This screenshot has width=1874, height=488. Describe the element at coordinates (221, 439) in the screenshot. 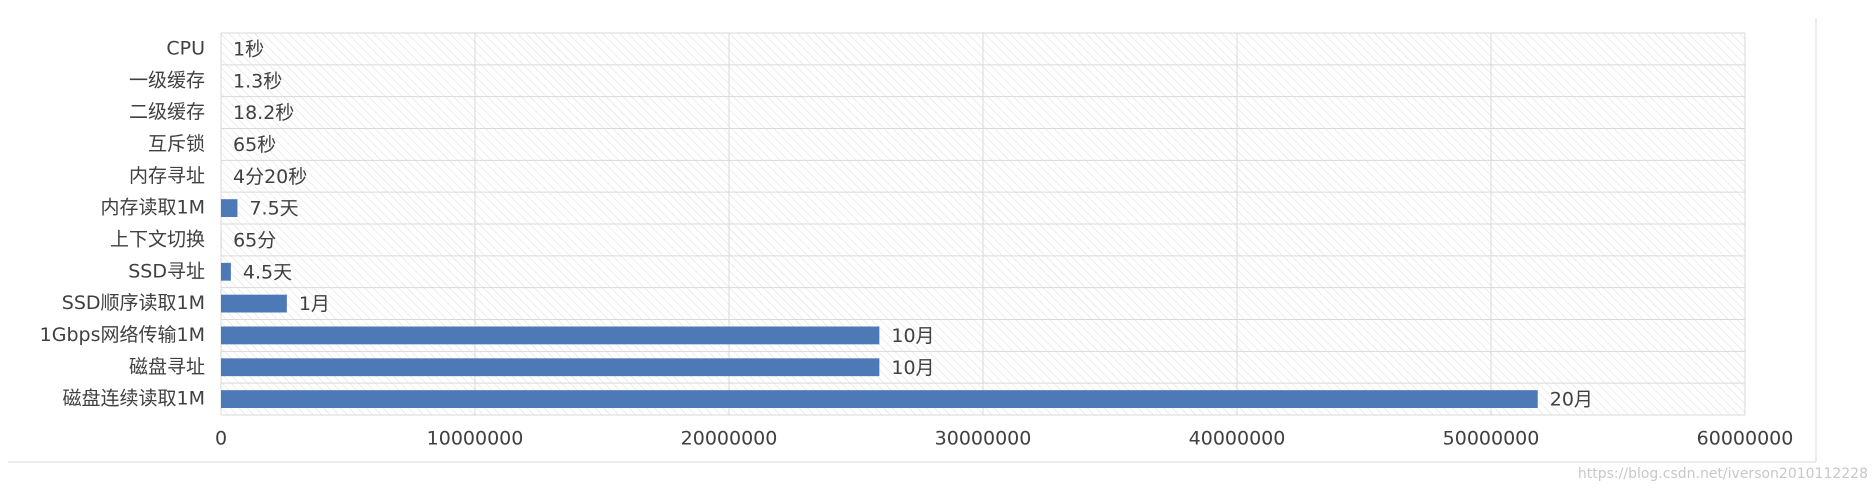

I see `x-tick-label: 0` at that location.